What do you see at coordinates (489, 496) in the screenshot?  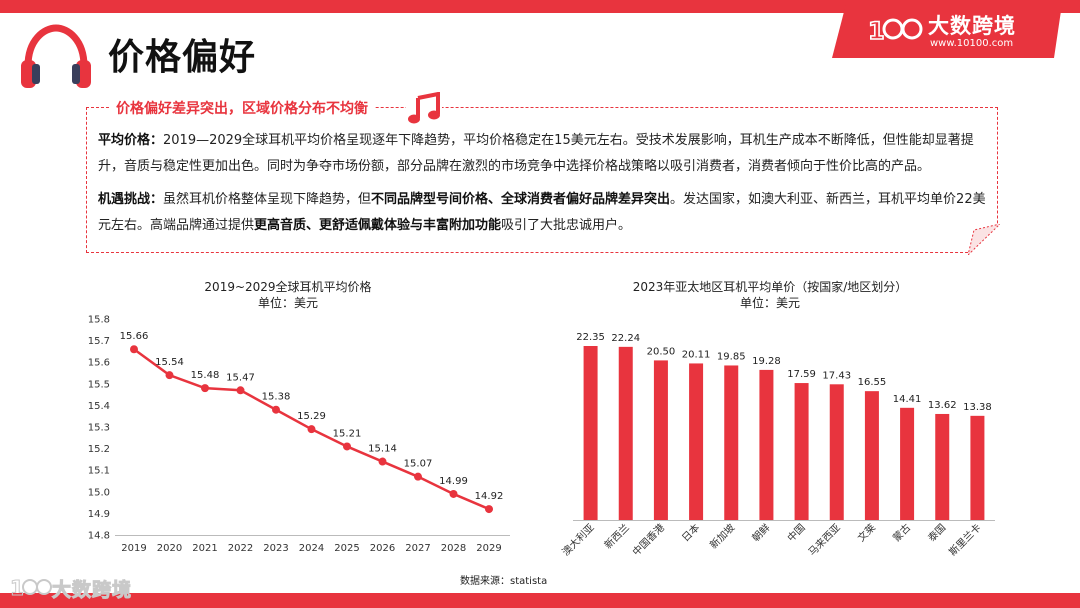 I see `data-label: 14.92` at bounding box center [489, 496].